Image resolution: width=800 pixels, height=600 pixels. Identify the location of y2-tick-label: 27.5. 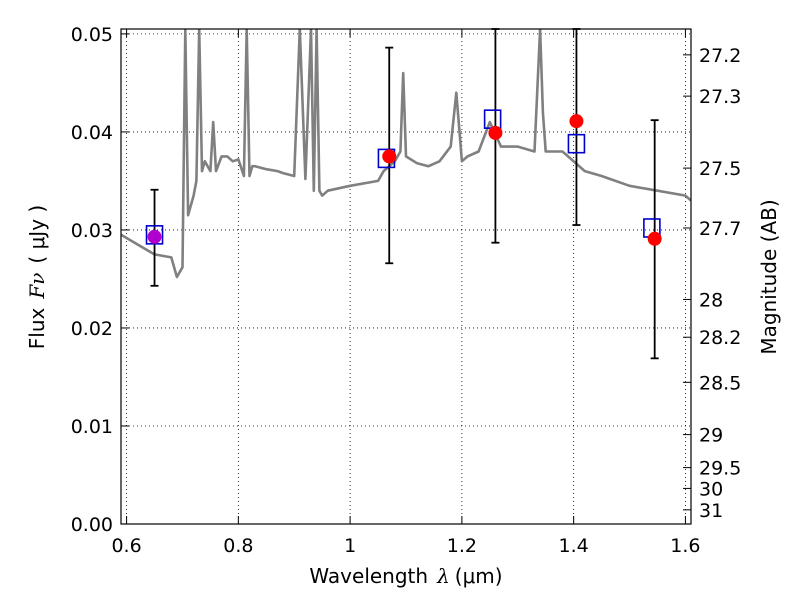
(720, 169).